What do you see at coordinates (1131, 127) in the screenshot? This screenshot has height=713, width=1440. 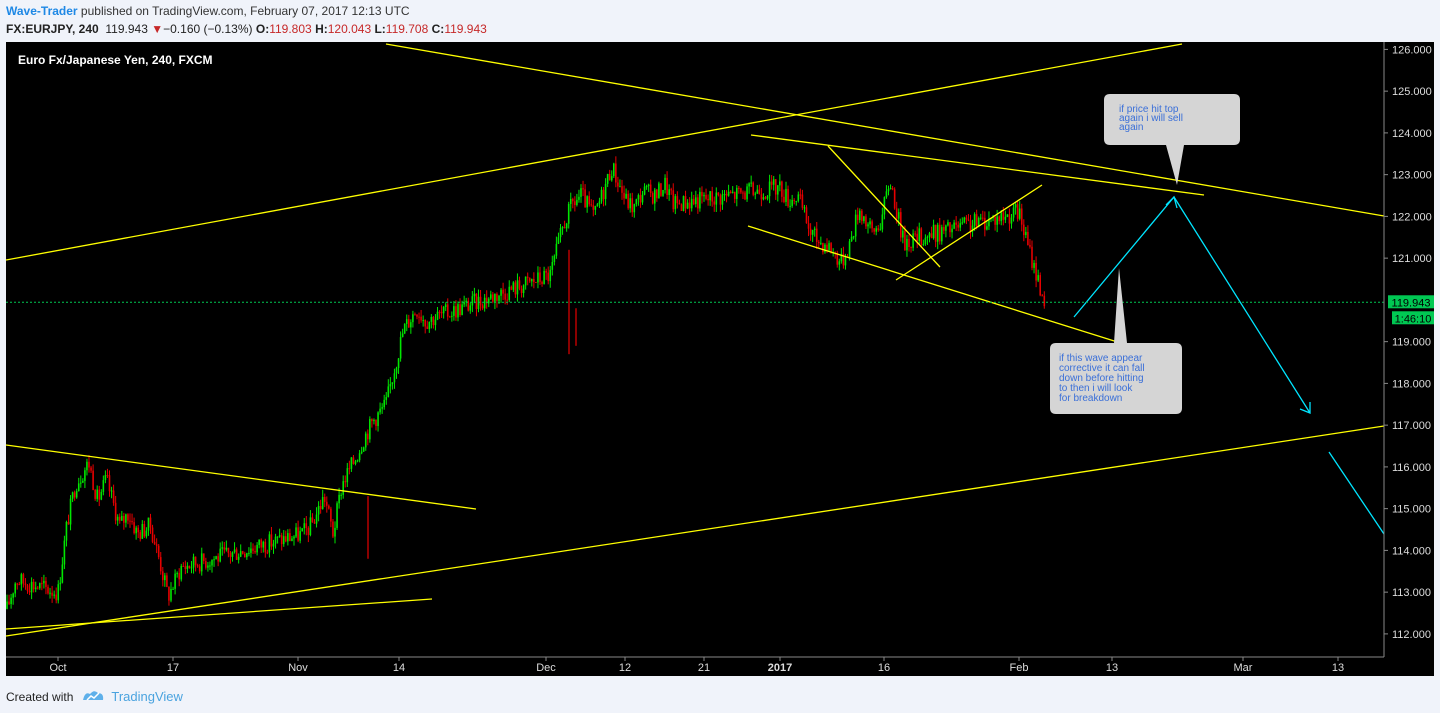 I see `callout-top-line-3: again` at bounding box center [1131, 127].